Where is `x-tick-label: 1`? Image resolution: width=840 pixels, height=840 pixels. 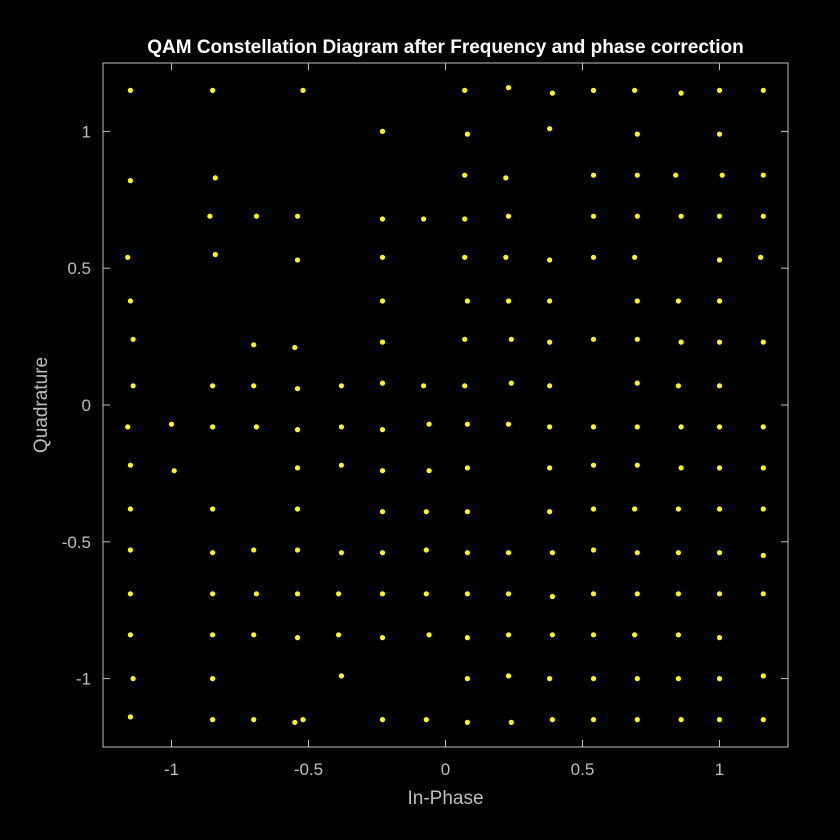 x-tick-label: 1 is located at coordinates (719, 769).